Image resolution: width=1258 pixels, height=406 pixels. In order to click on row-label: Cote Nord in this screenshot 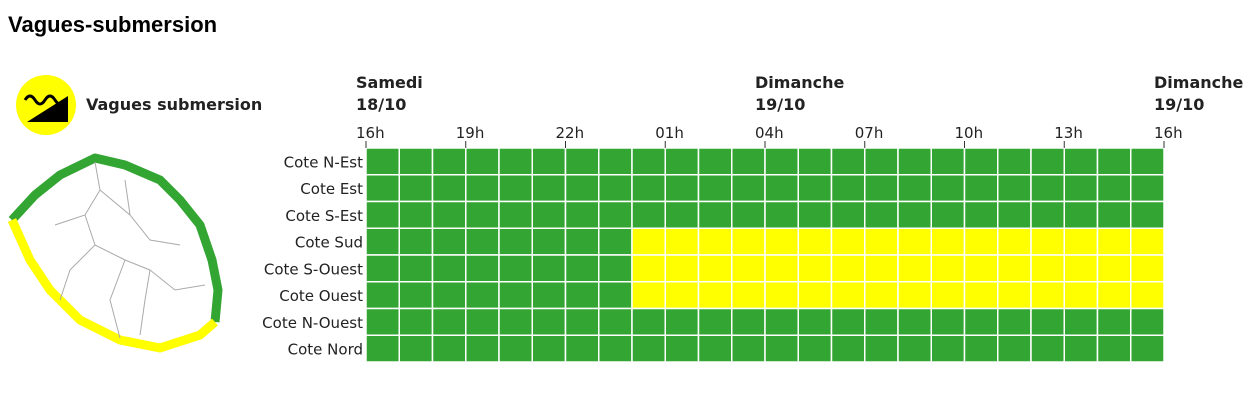, I will do `click(325, 350)`.